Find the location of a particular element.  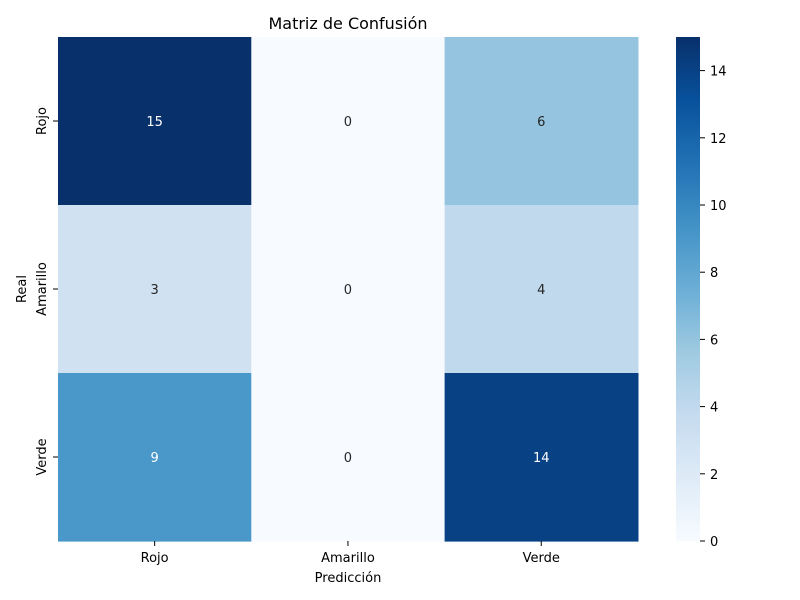

colorbar-tick-label: 2 is located at coordinates (714, 475).